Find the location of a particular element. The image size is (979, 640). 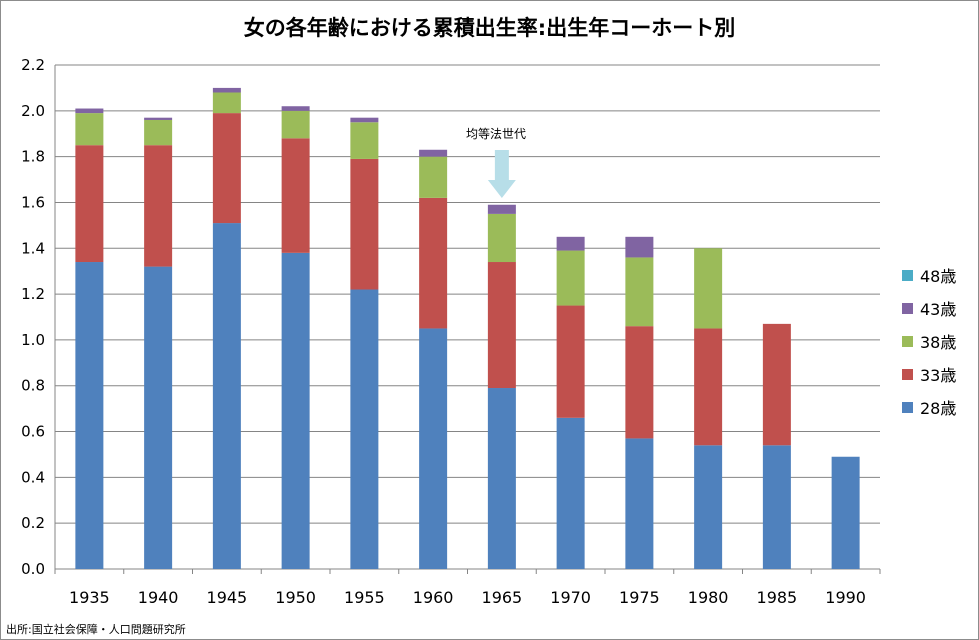

legend-item: 28歳 is located at coordinates (929, 407).